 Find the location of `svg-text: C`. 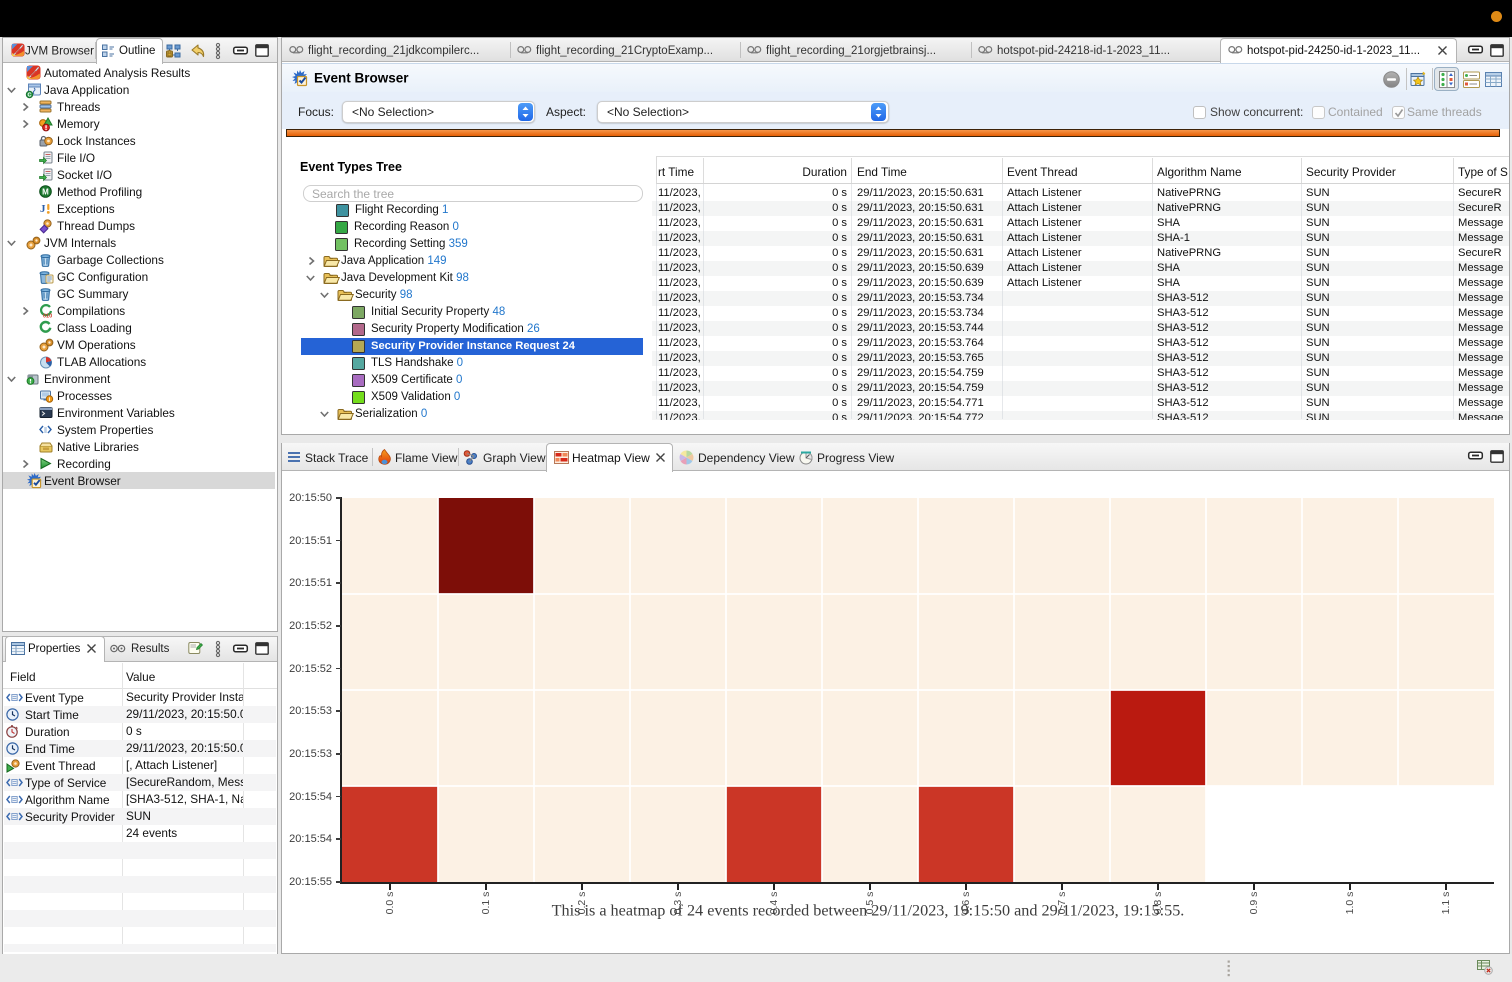

svg-text: C is located at coordinates (30, 95).